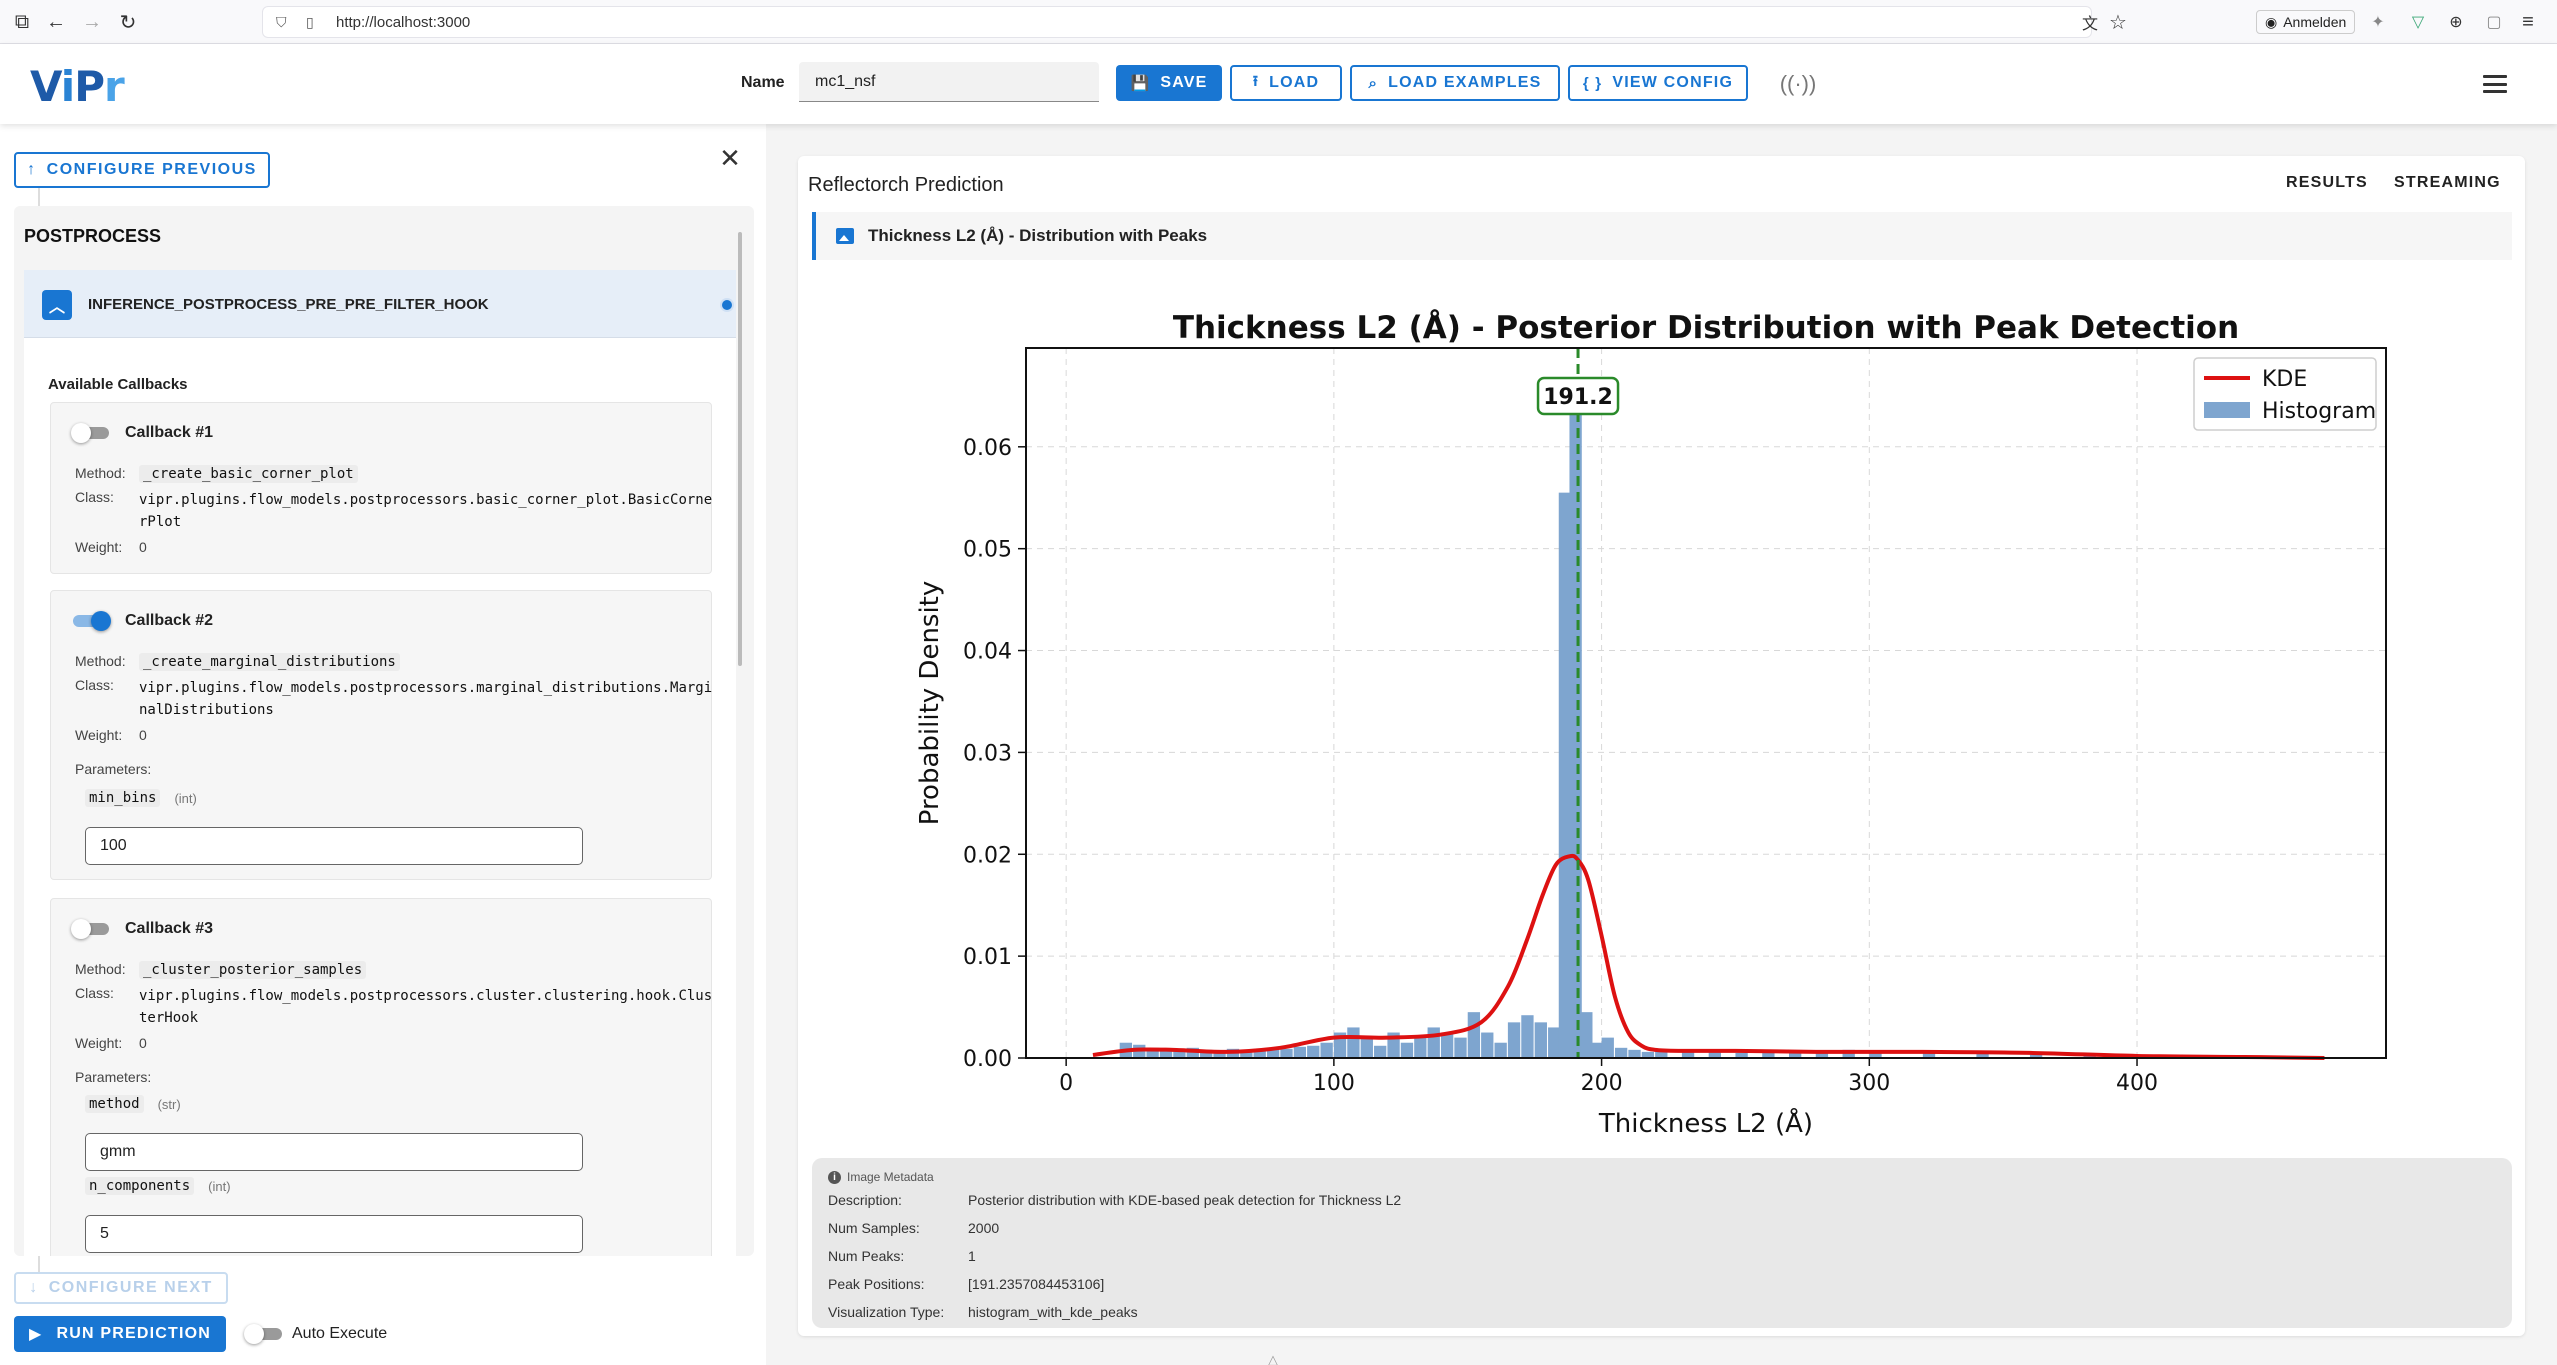 This screenshot has width=2557, height=1365. Describe the element at coordinates (142, 170) in the screenshot. I see `configure-previous-button: ↑ CONFIGURE PREVIOUS` at that location.